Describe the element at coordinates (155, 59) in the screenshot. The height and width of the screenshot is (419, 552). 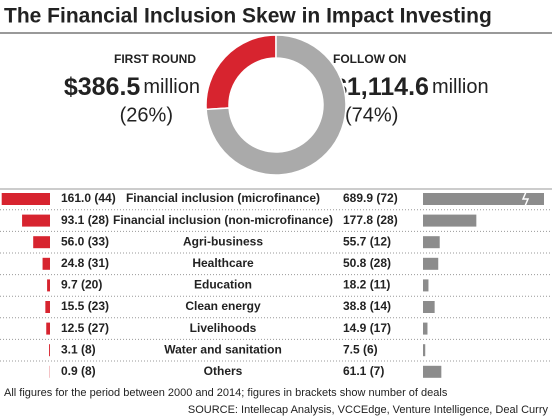
I see `first-round-label: FIRST ROUND` at that location.